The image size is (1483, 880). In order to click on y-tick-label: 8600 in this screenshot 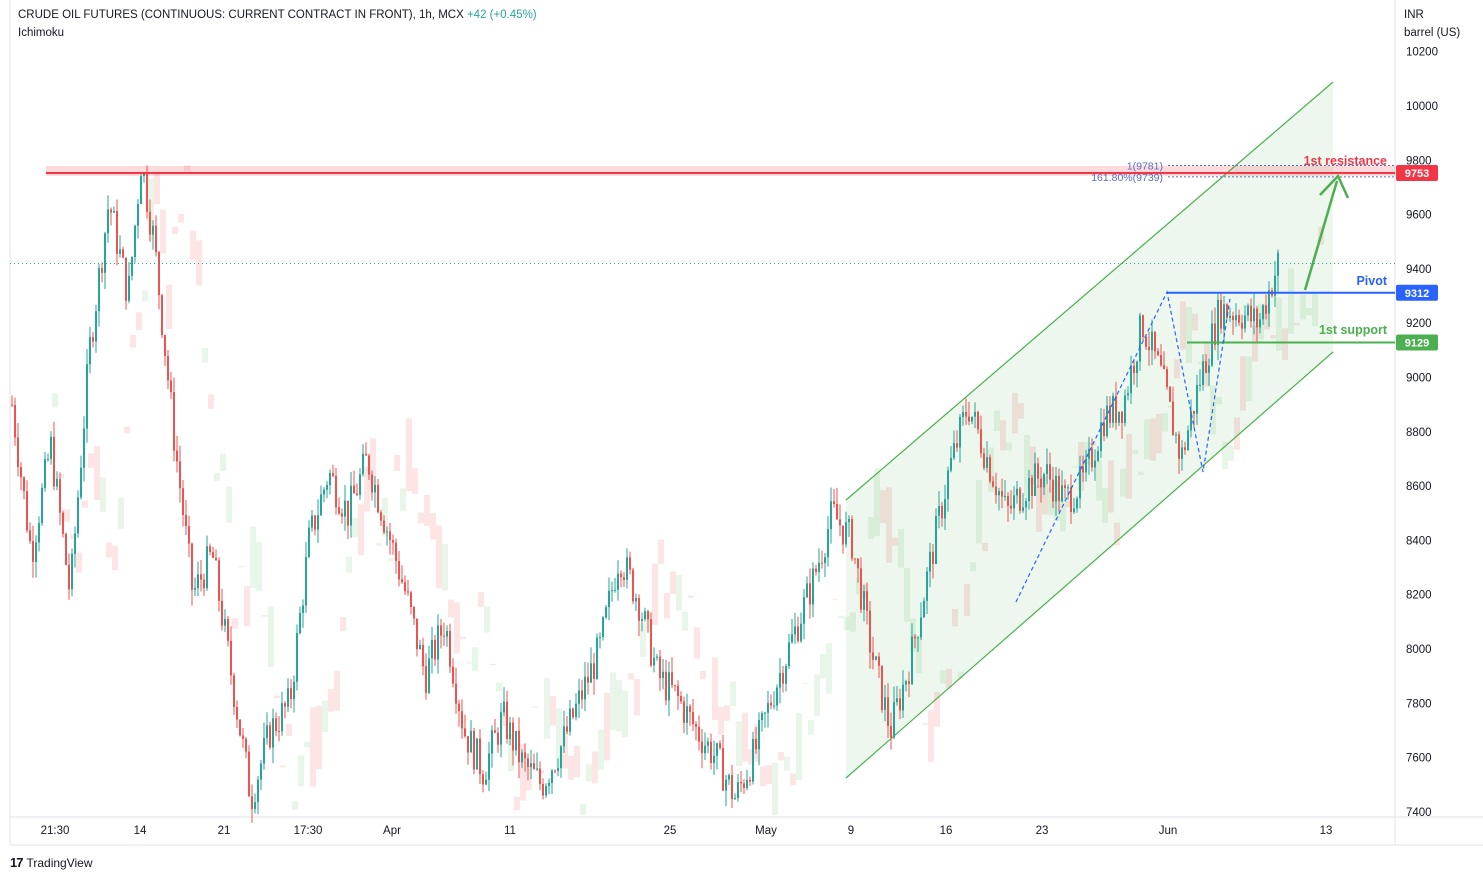, I will do `click(1419, 487)`.